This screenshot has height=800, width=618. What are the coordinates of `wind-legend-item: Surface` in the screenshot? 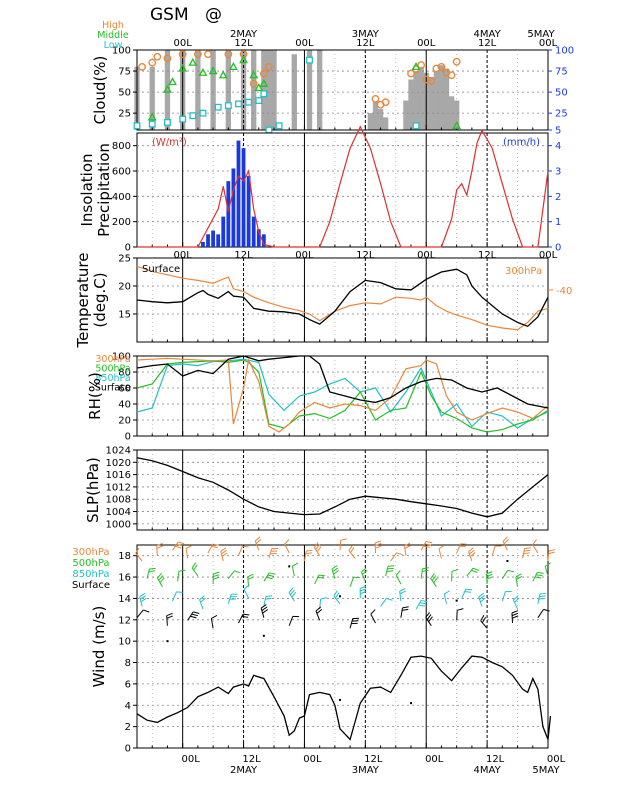 It's located at (91, 585).